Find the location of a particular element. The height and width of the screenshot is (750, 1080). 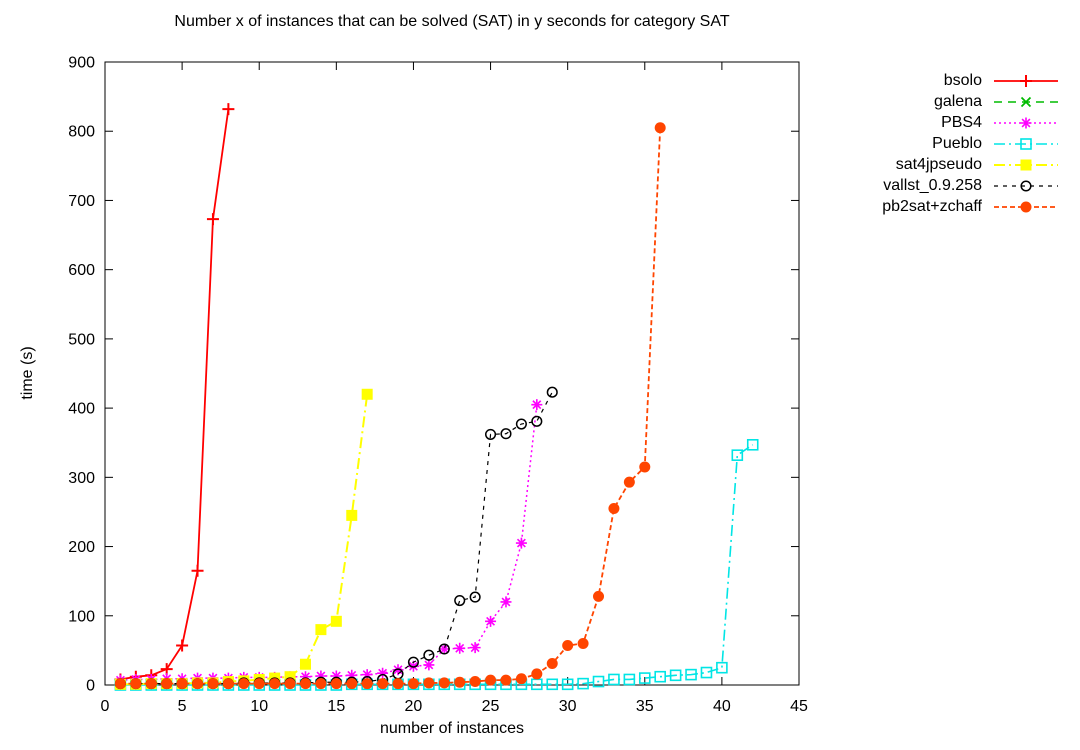

y-tick-label: 800 is located at coordinates (81, 132).